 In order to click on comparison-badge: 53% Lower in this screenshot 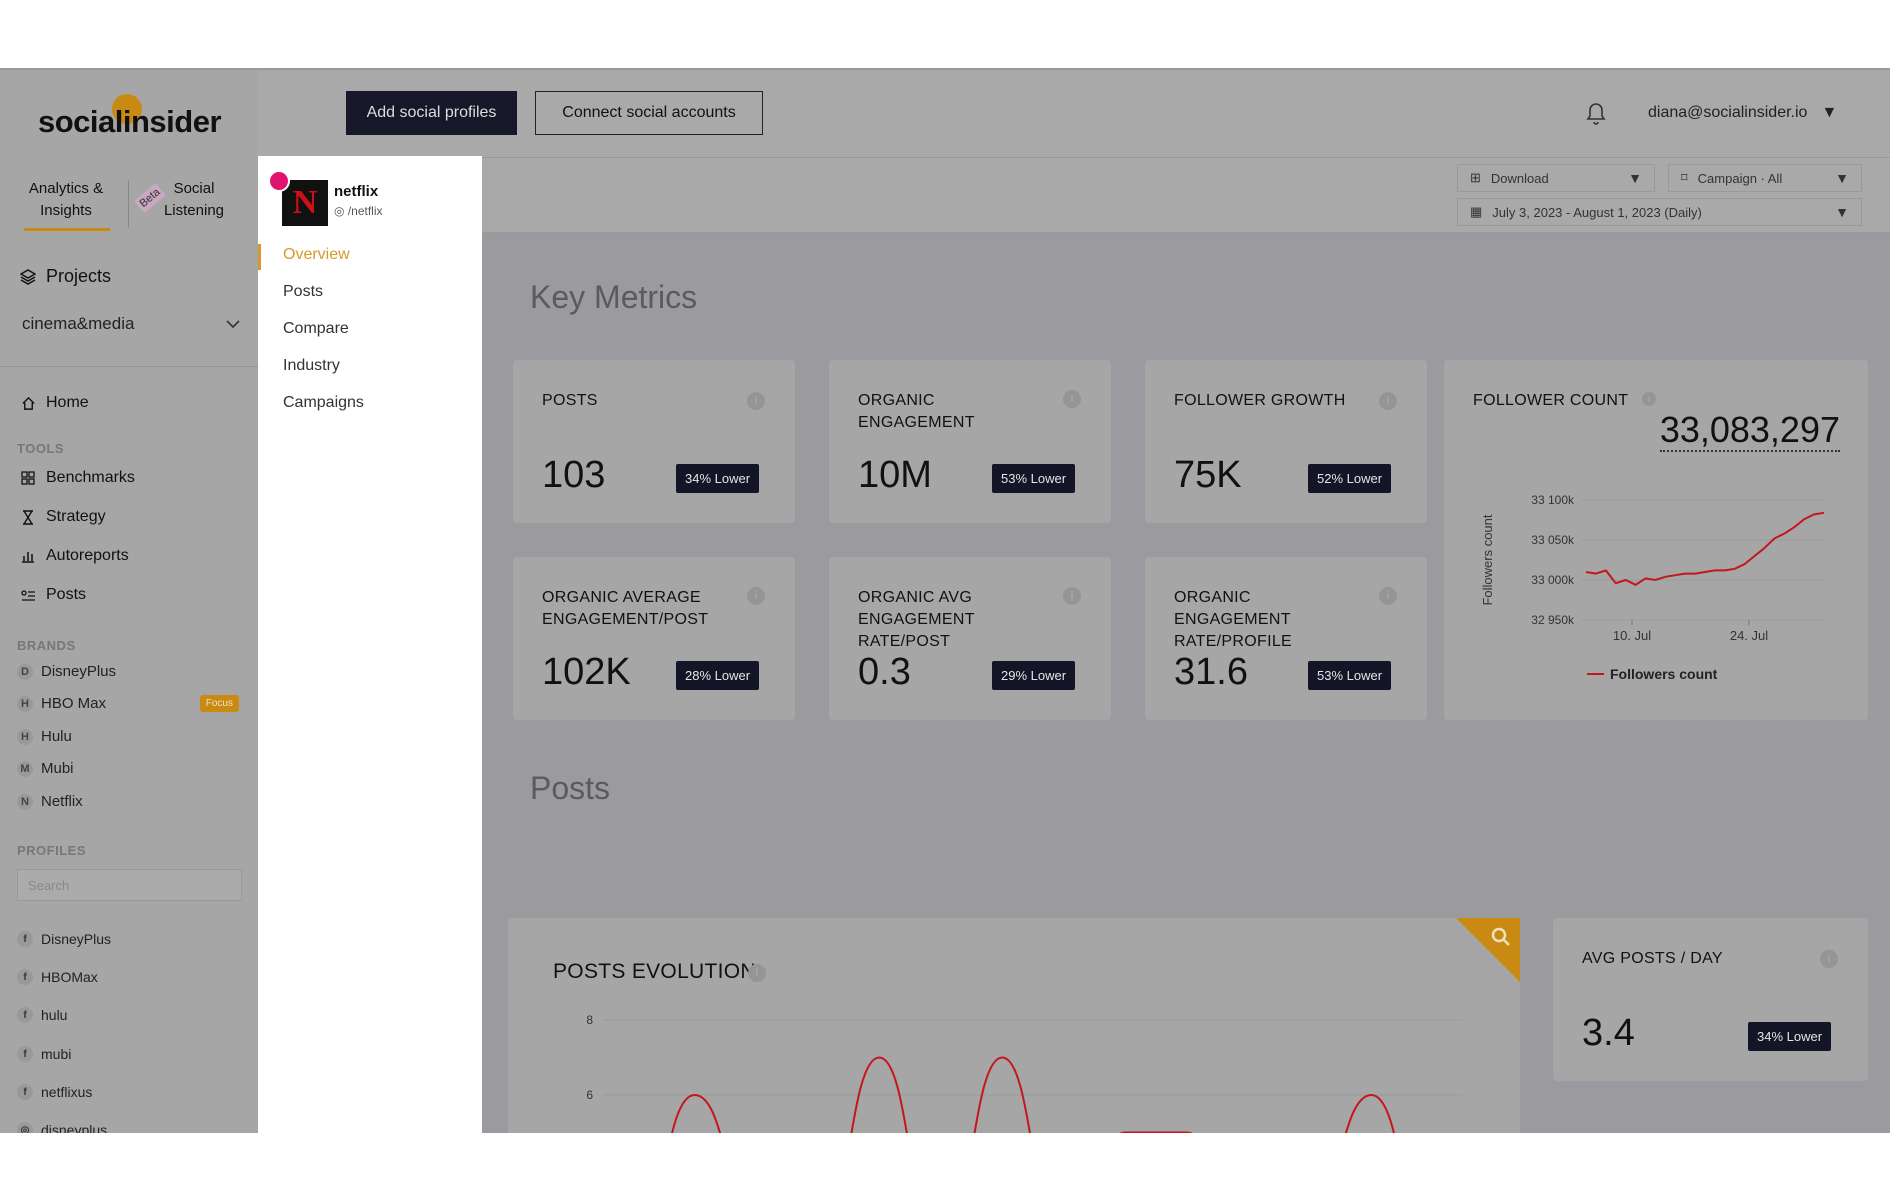, I will do `click(1350, 675)`.